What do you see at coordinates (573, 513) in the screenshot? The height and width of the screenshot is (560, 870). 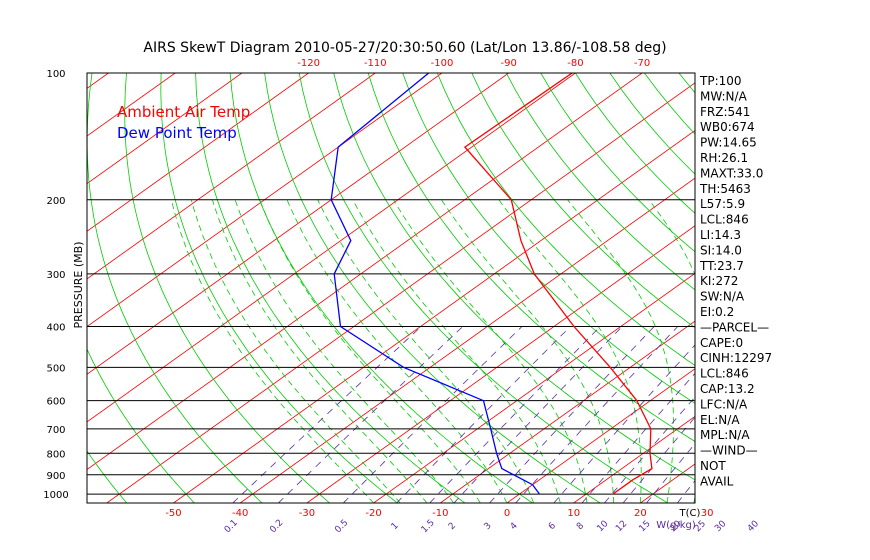 I see `bottom-temperature-tick-label: 10` at bounding box center [573, 513].